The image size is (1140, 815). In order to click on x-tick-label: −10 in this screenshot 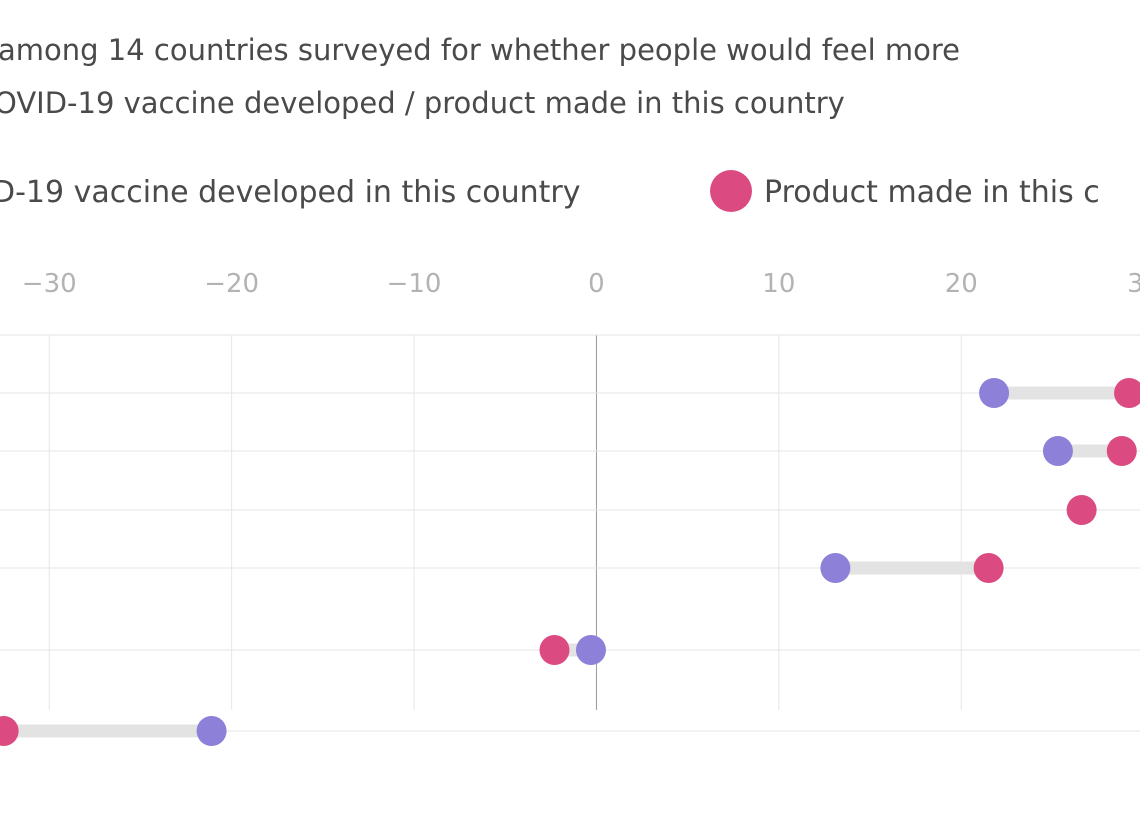, I will do `click(414, 284)`.